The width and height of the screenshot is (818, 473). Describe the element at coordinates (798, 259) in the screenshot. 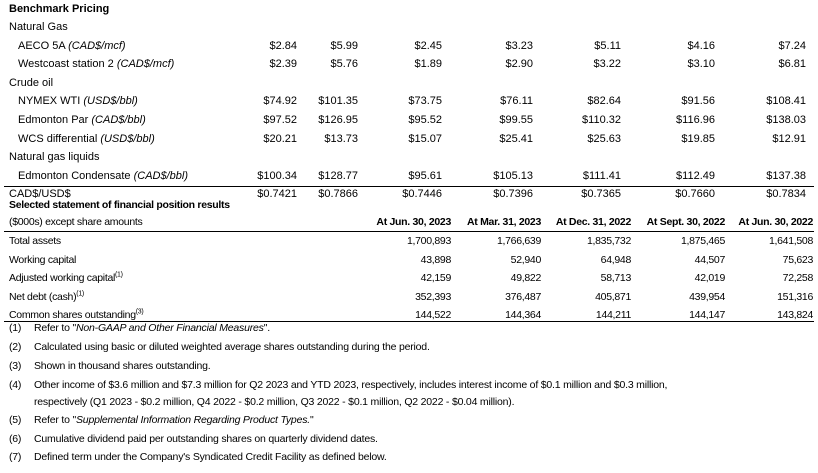

I see `value-cell: 75,623` at that location.